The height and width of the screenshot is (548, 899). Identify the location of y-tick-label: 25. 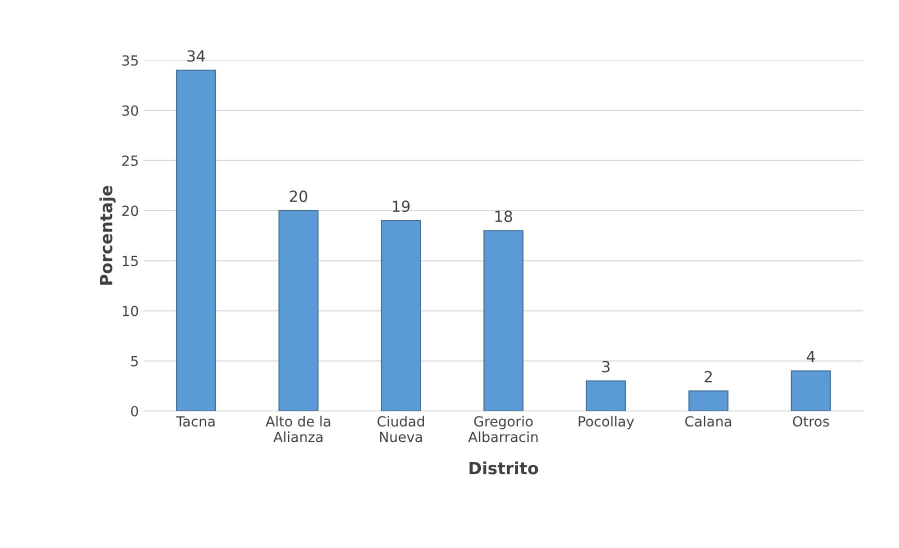
(130, 160).